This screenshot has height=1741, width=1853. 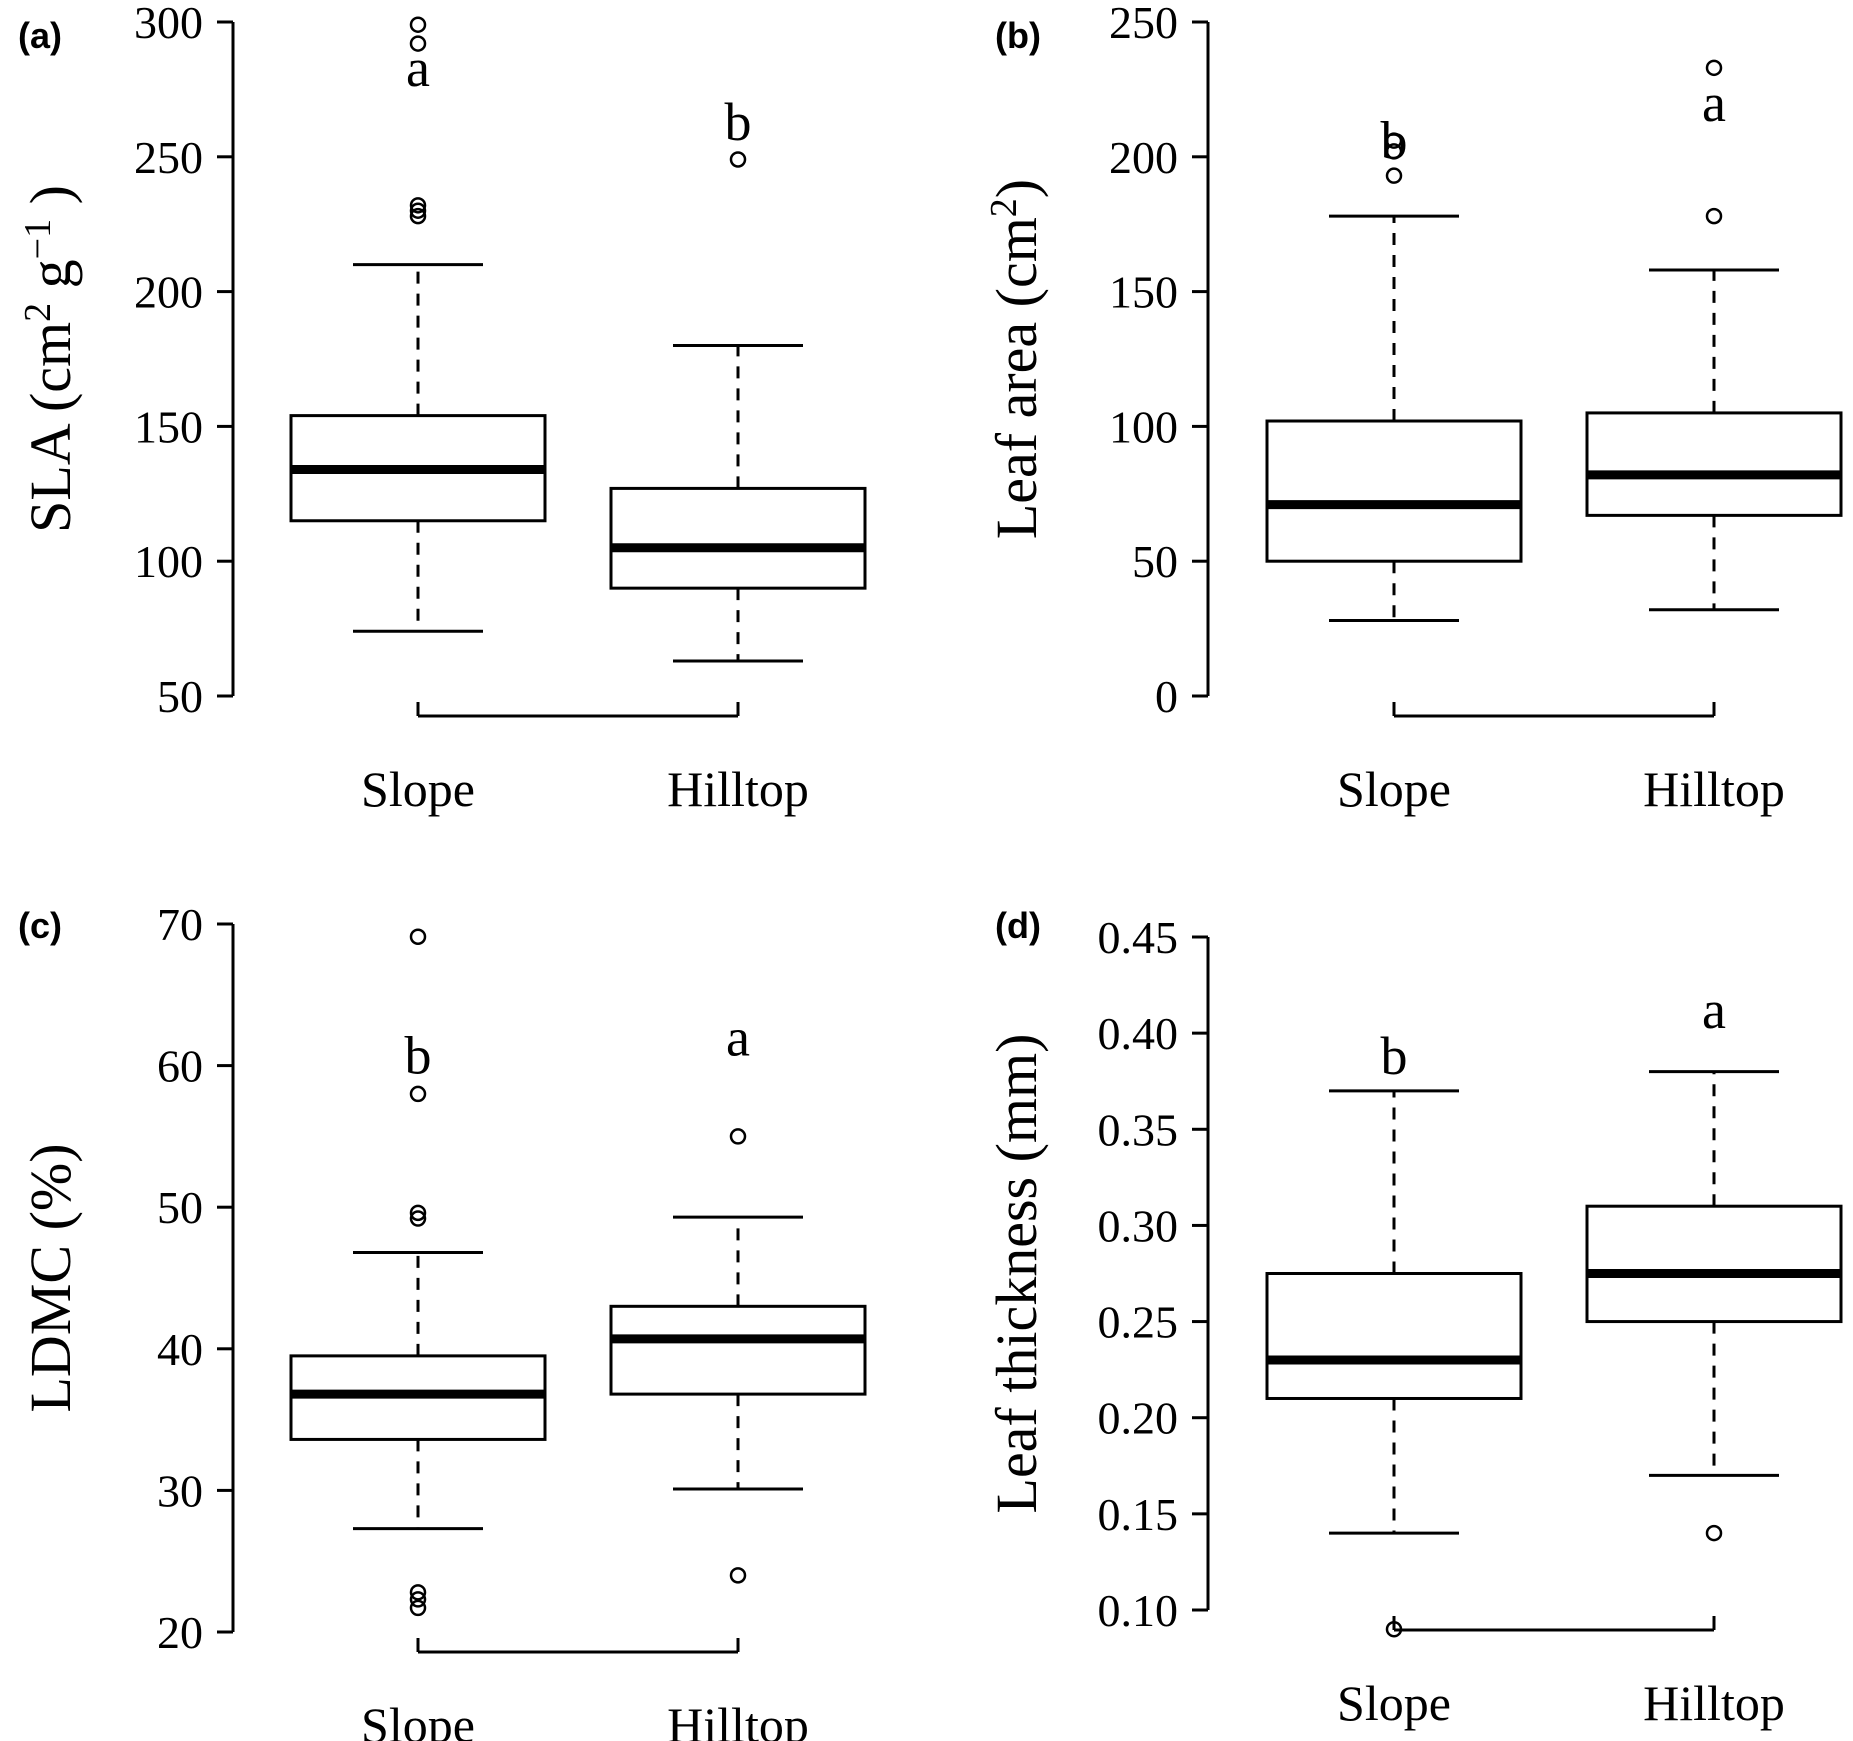 I want to click on box-slope: a, so click(x=418, y=324).